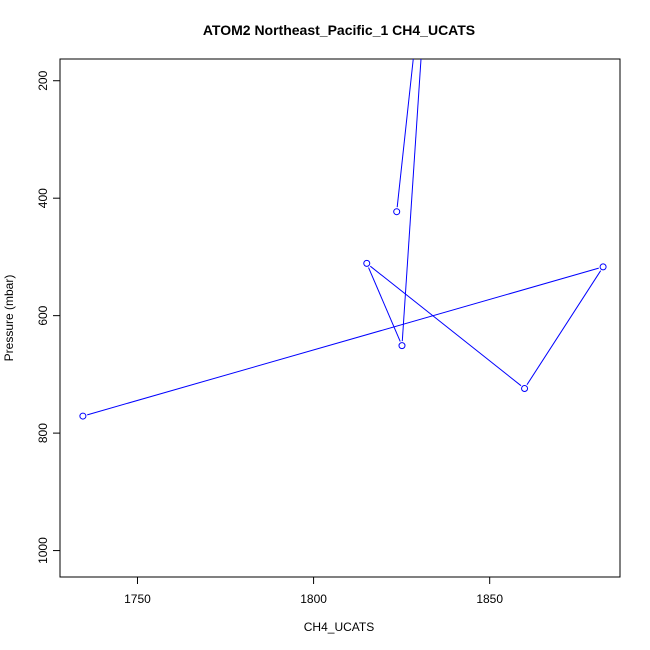 This screenshot has width=650, height=650. I want to click on x-axis: 1750 1800 1850, so click(313, 591).